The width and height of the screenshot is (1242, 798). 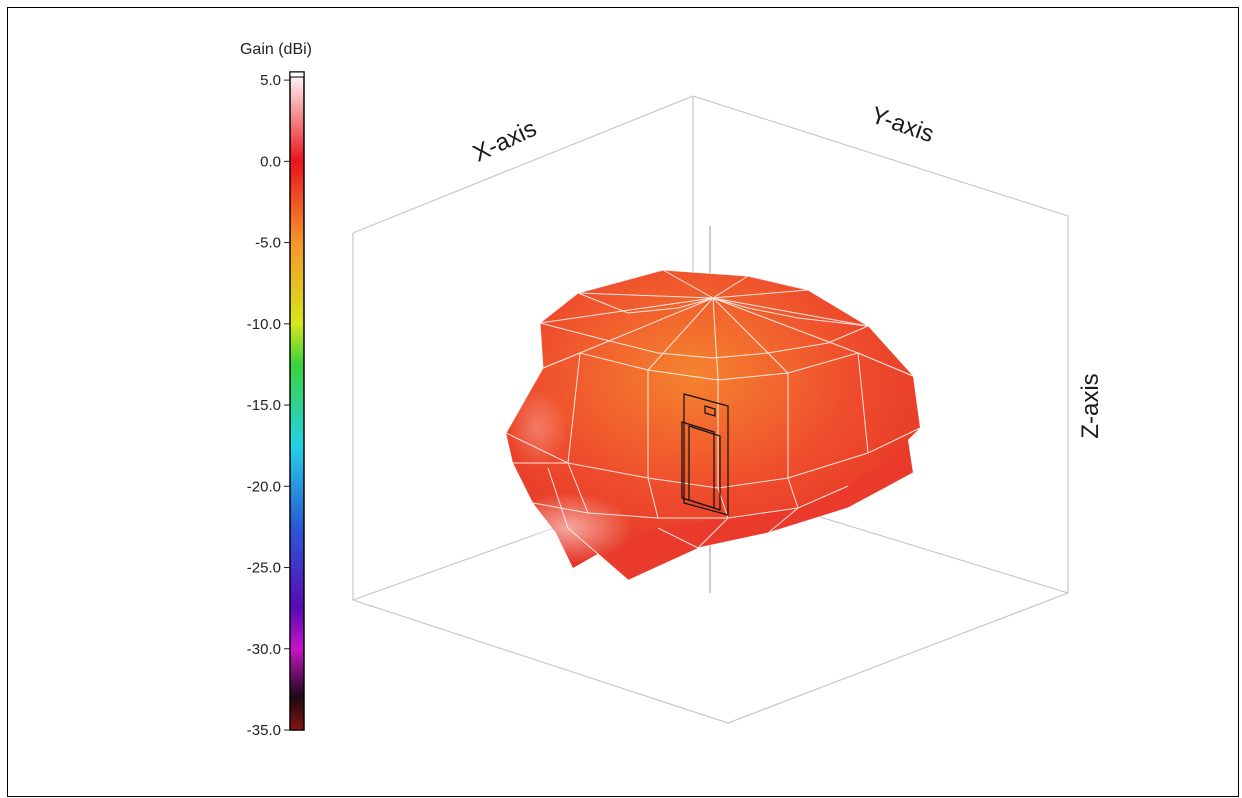 I want to click on colorbar-tick-label: -5.0, so click(x=268, y=243).